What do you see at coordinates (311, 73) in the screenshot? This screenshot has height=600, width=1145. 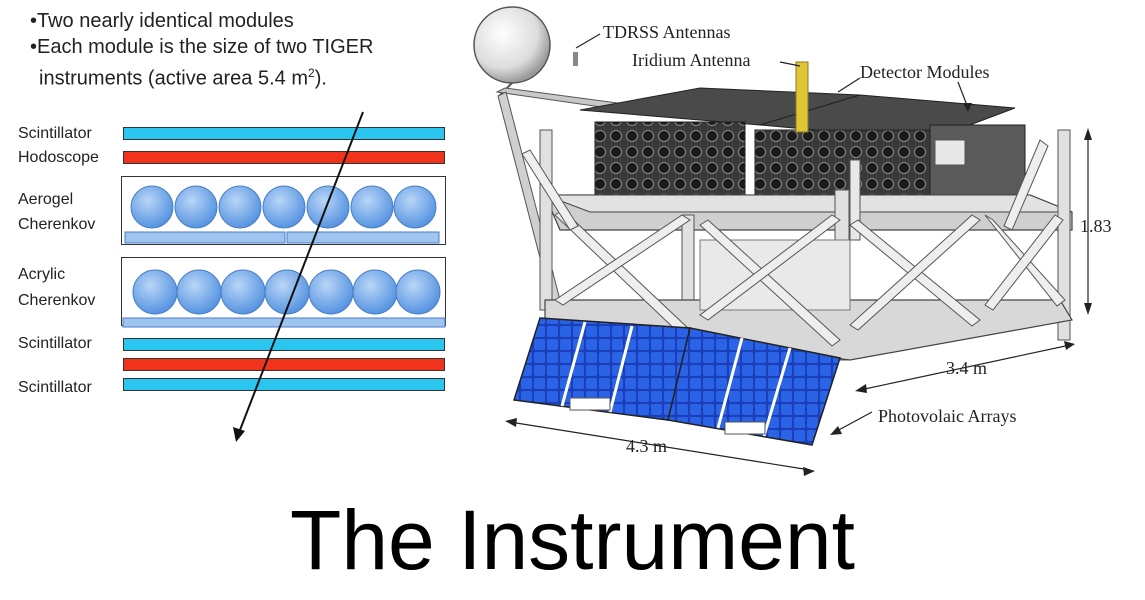 I see `bullet-superscript: 2` at bounding box center [311, 73].